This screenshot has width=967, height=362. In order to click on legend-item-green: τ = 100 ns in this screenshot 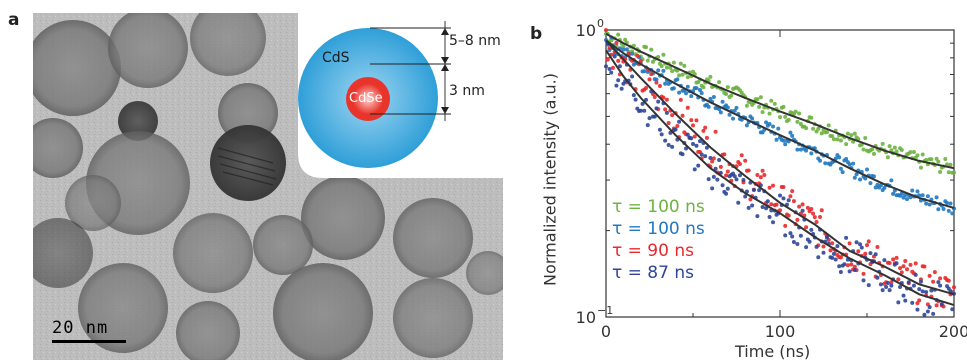, I will do `click(658, 207)`.